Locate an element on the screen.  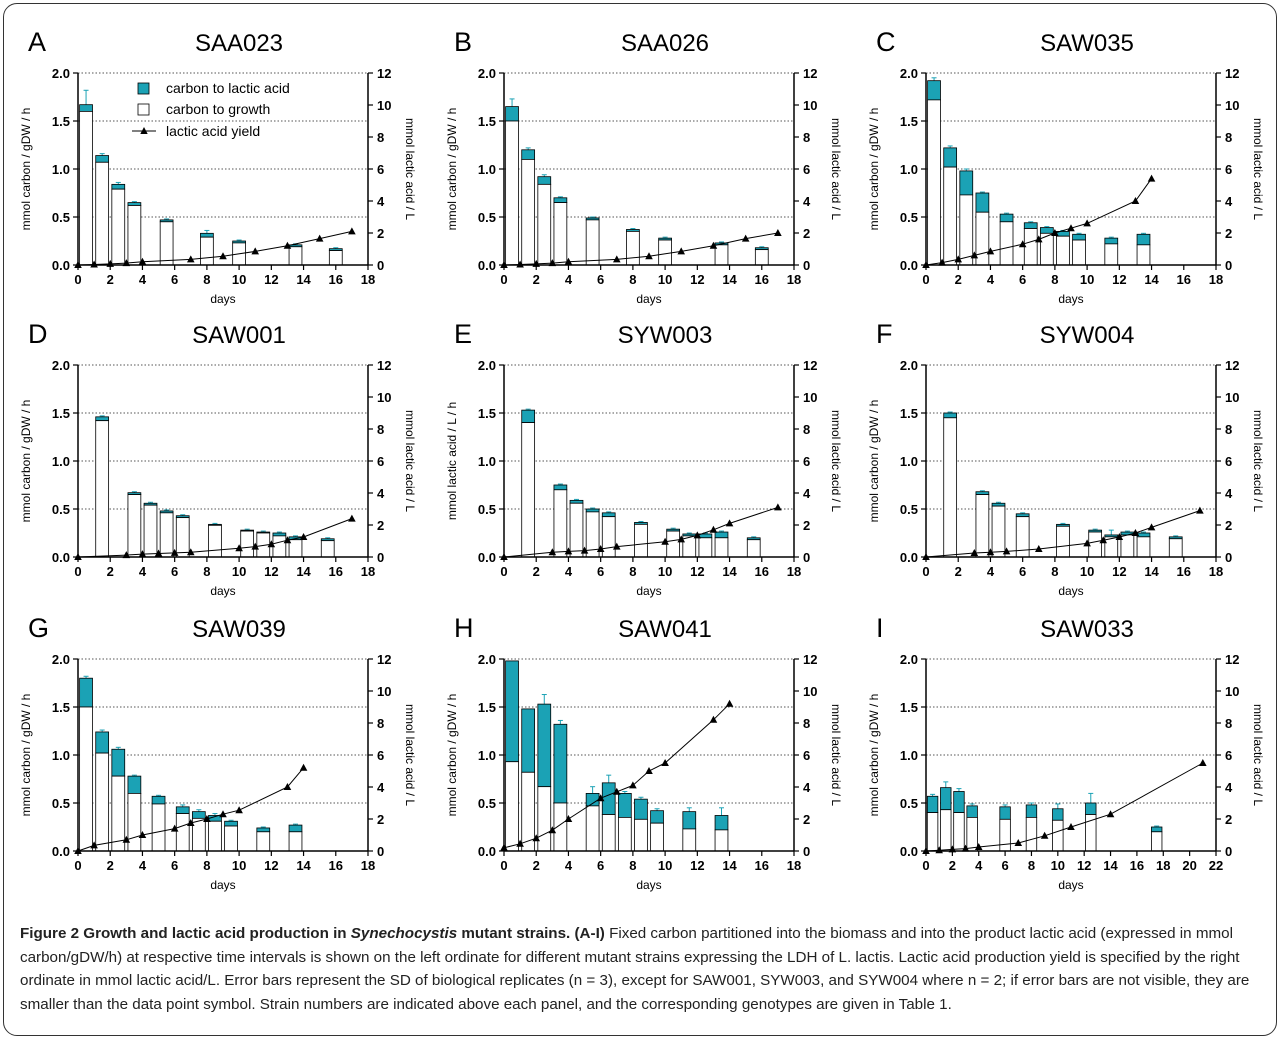
x-tick-label: 18 is located at coordinates (368, 571).